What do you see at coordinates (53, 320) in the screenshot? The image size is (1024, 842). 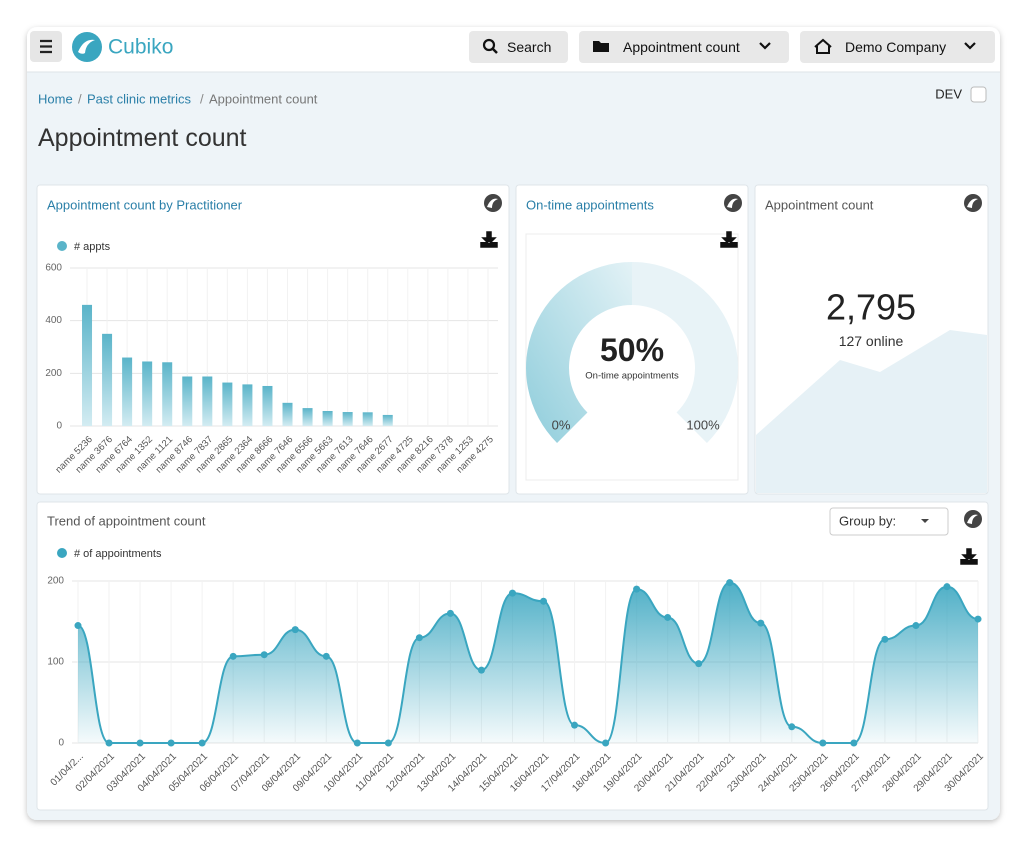 I see `y-tick-label: 400` at bounding box center [53, 320].